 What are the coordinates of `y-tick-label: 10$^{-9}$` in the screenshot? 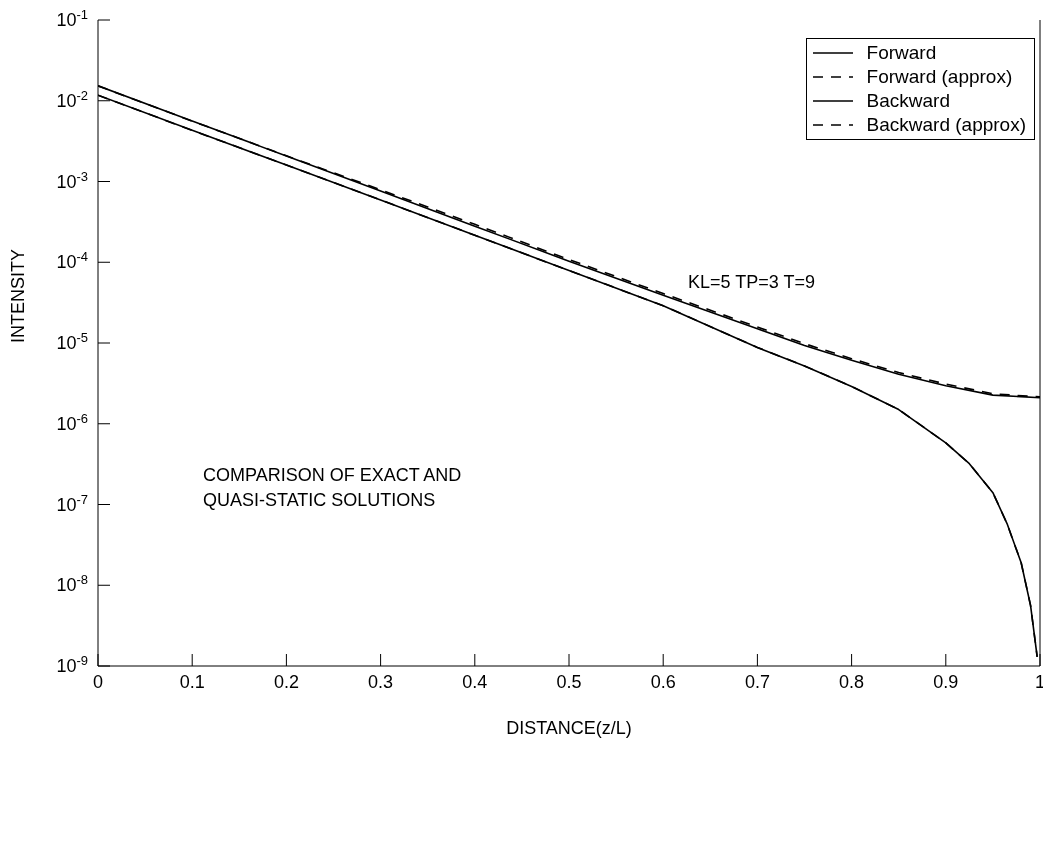 It's located at (72, 664).